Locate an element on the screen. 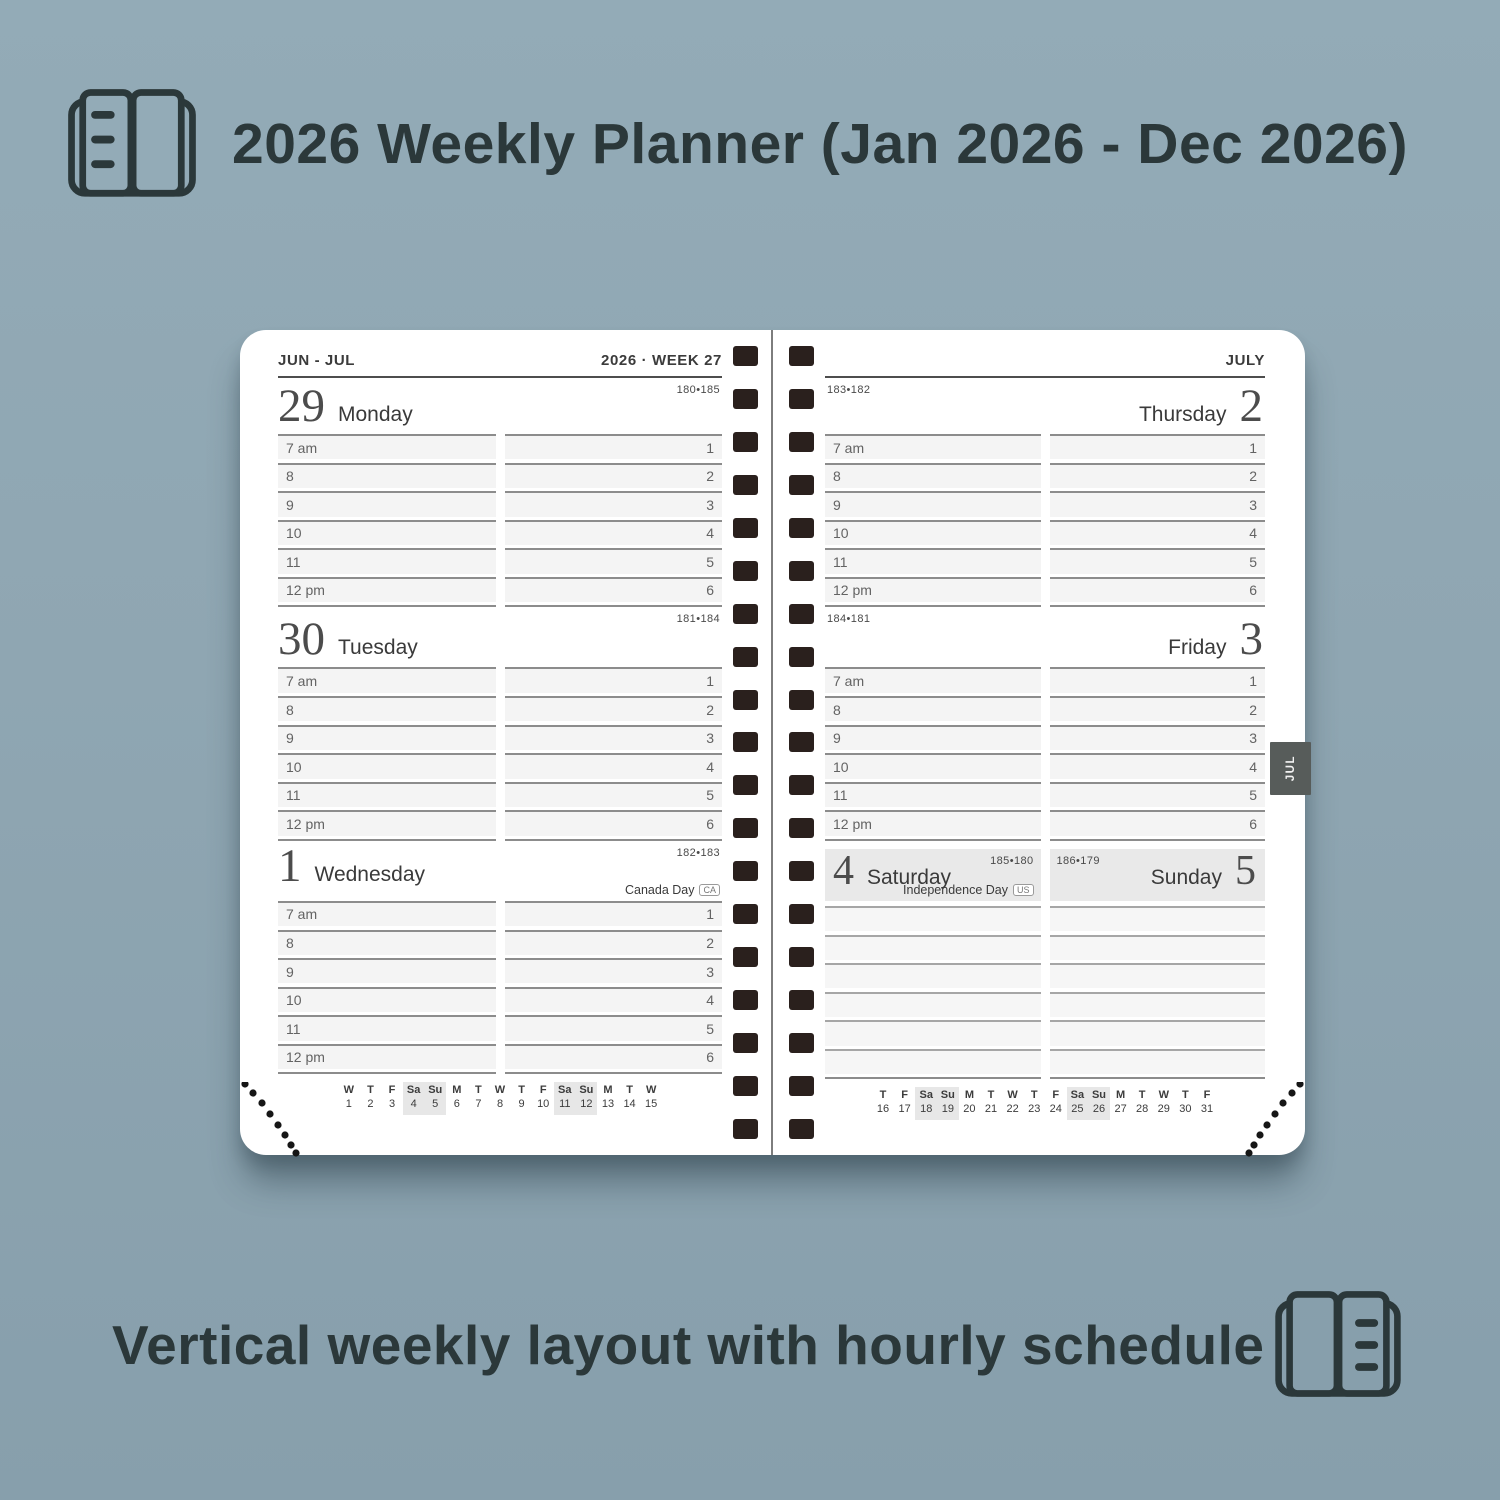  minical-date: 16 is located at coordinates (883, 1109).